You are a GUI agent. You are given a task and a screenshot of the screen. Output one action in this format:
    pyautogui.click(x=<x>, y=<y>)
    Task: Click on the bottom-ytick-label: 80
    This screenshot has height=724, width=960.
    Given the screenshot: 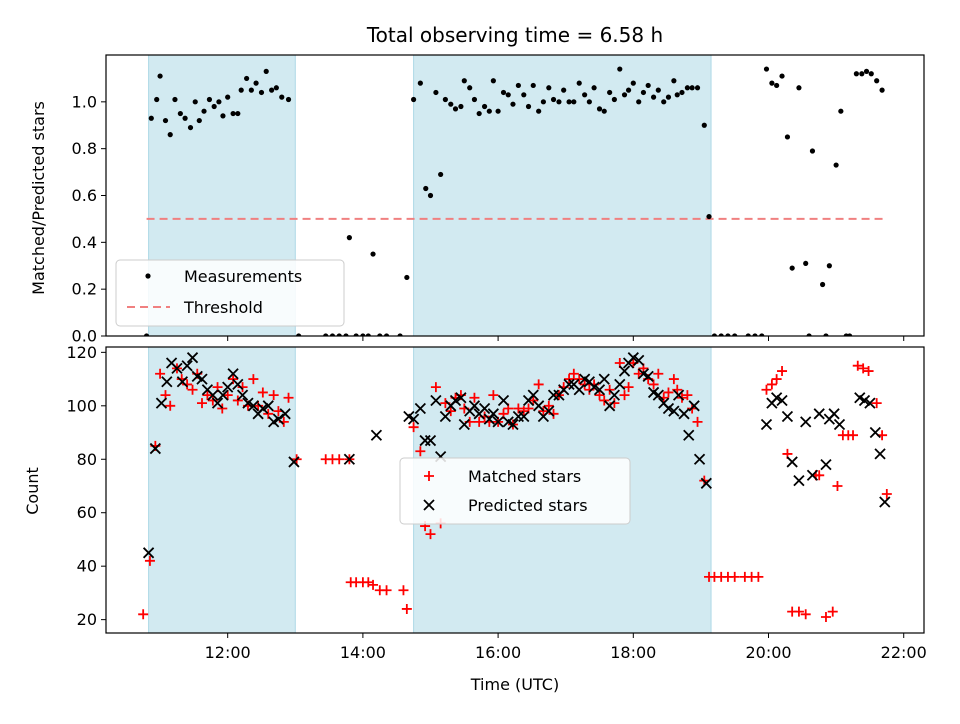 What is the action you would take?
    pyautogui.click(x=87, y=459)
    